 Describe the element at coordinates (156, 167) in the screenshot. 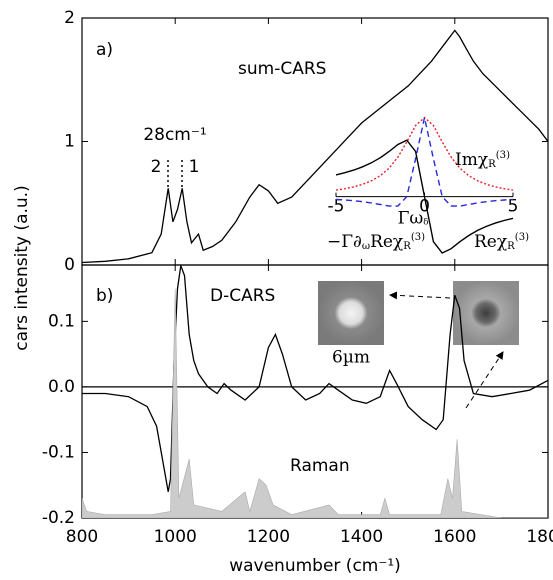

I see `annotation: 2` at that location.